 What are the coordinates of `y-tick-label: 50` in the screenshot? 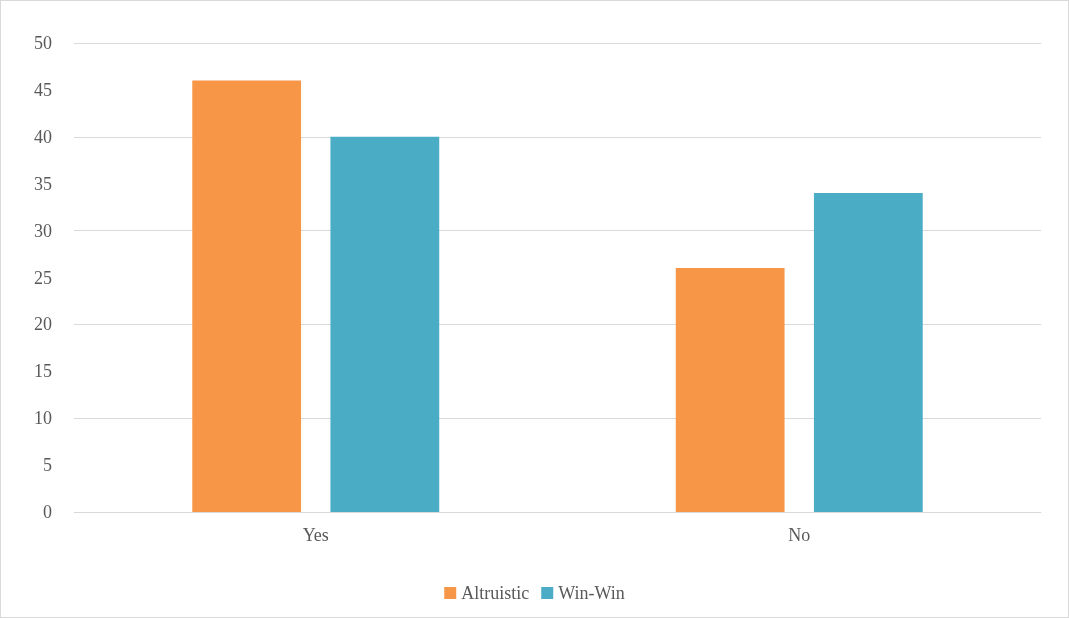 It's located at (43, 43).